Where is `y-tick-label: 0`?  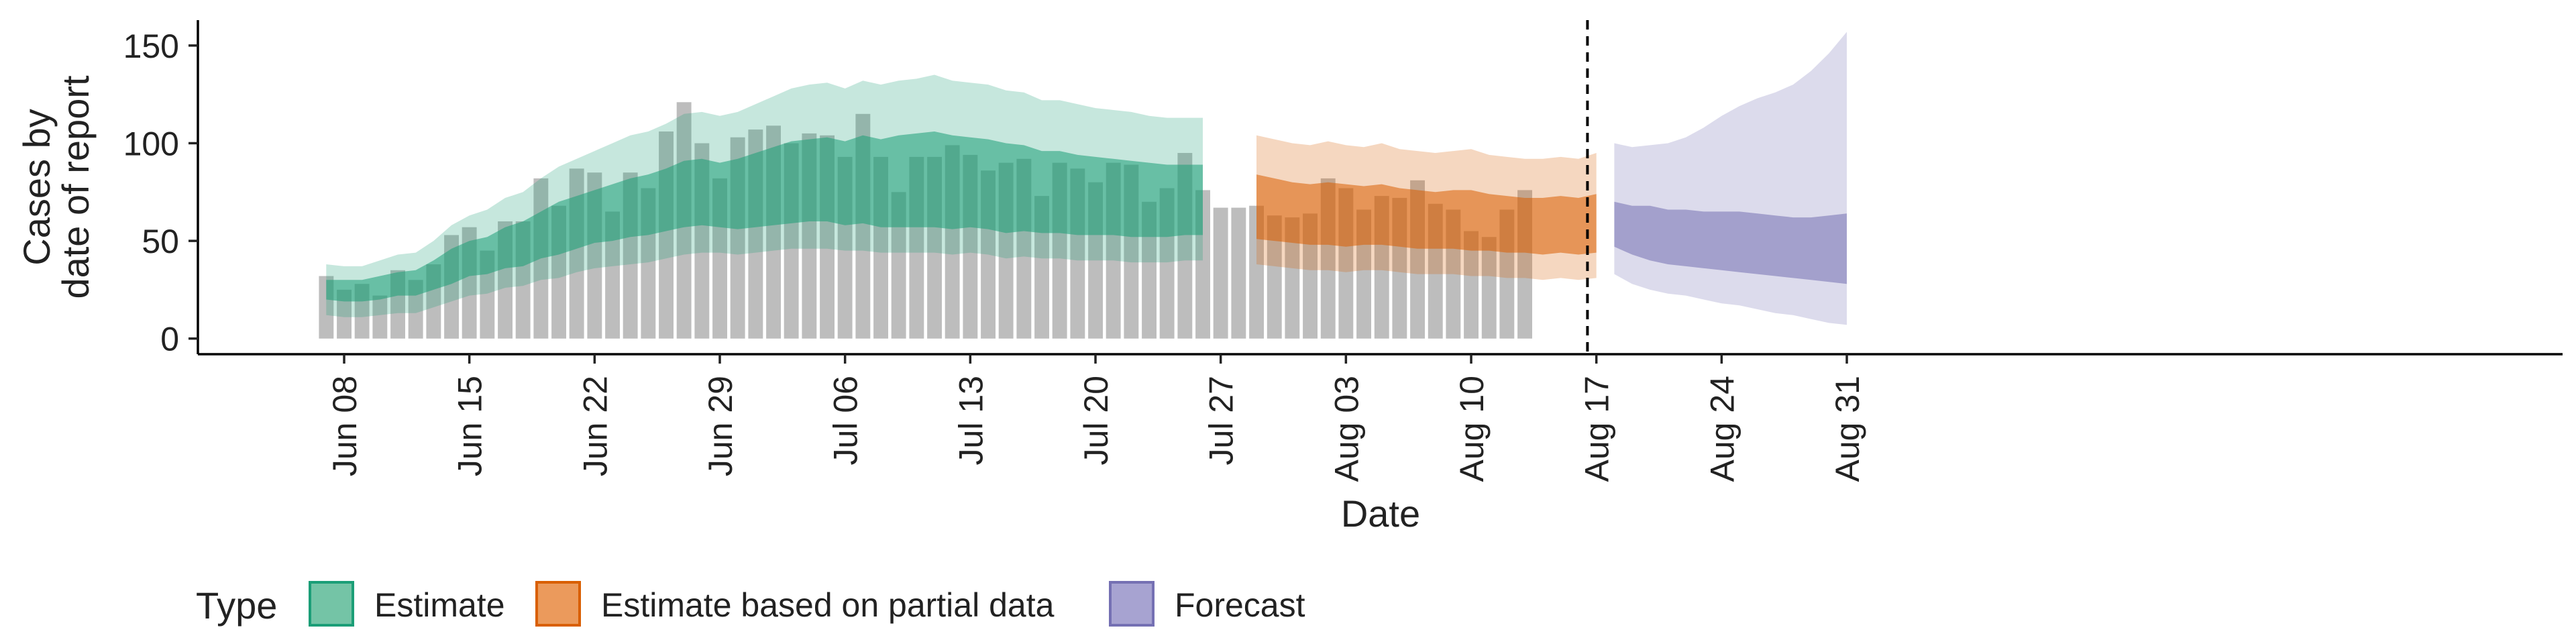
y-tick-label: 0 is located at coordinates (169, 339).